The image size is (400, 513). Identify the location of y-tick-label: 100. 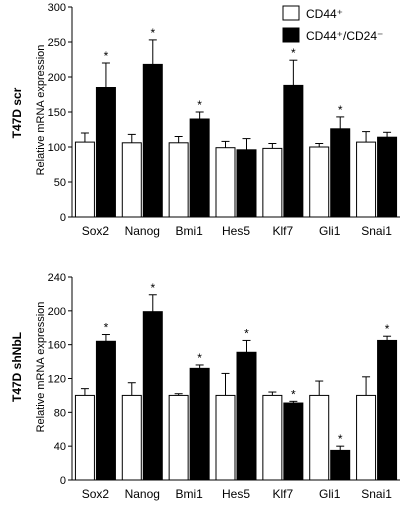
(57, 148).